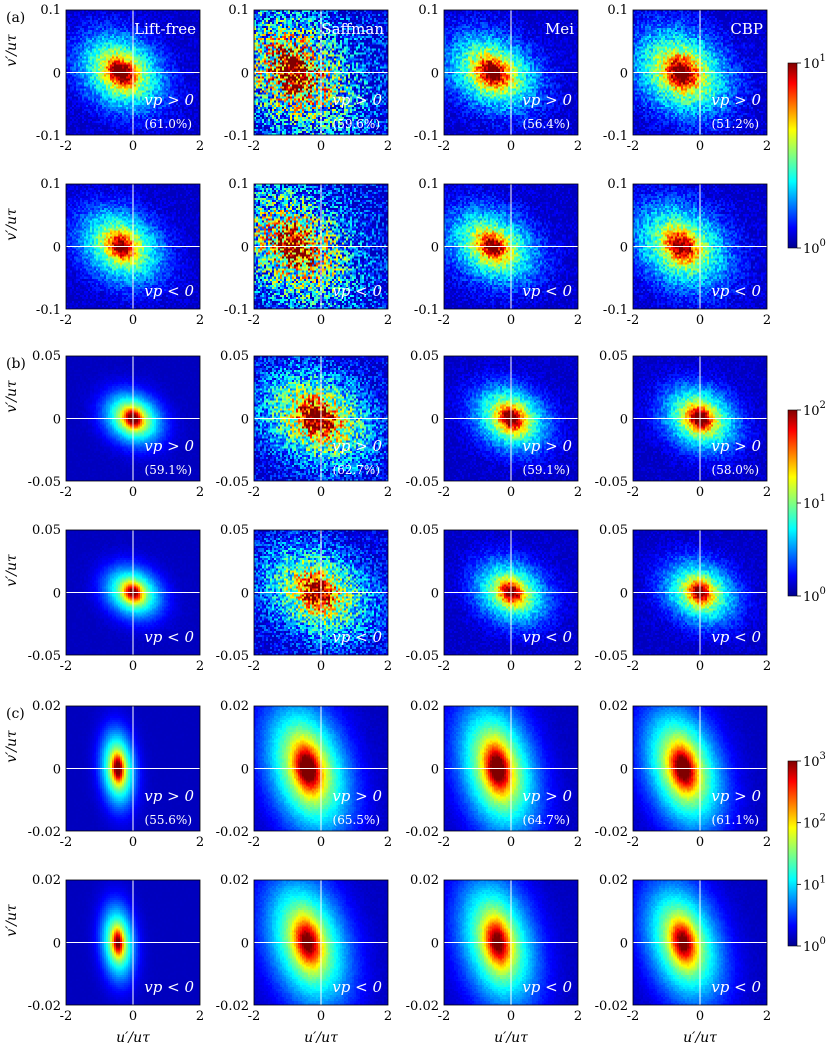  I want to click on percentage-label: (65.5%), so click(356, 820).